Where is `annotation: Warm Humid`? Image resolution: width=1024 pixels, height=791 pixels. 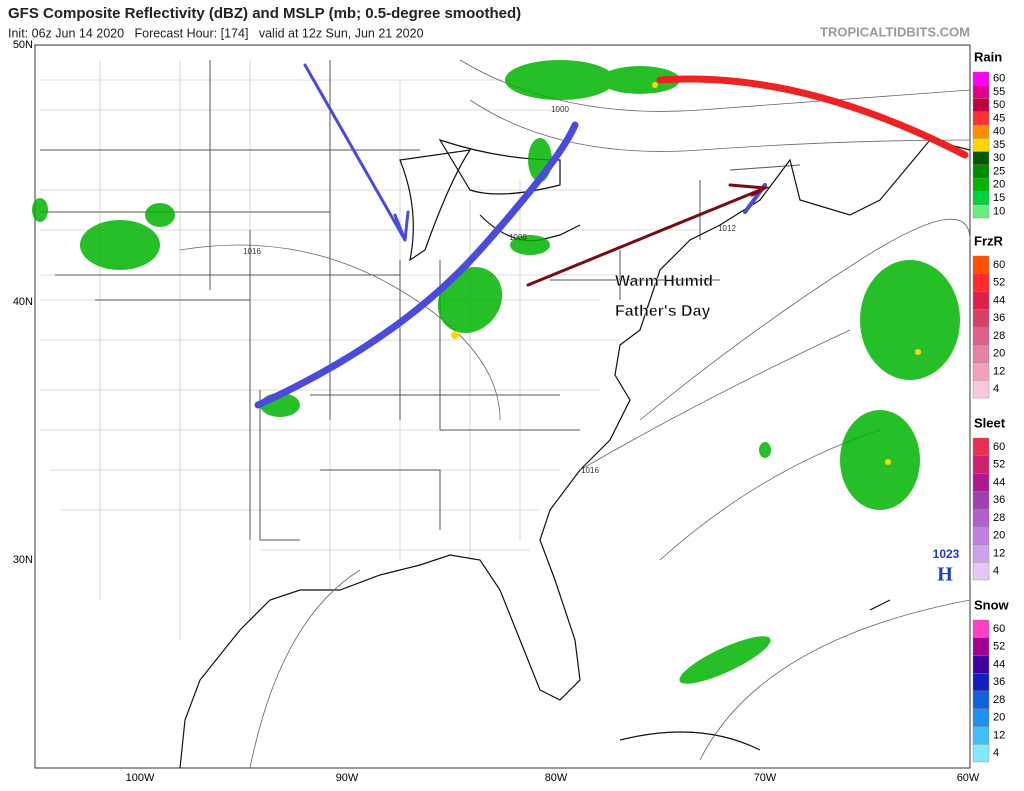 annotation: Warm Humid is located at coordinates (664, 281).